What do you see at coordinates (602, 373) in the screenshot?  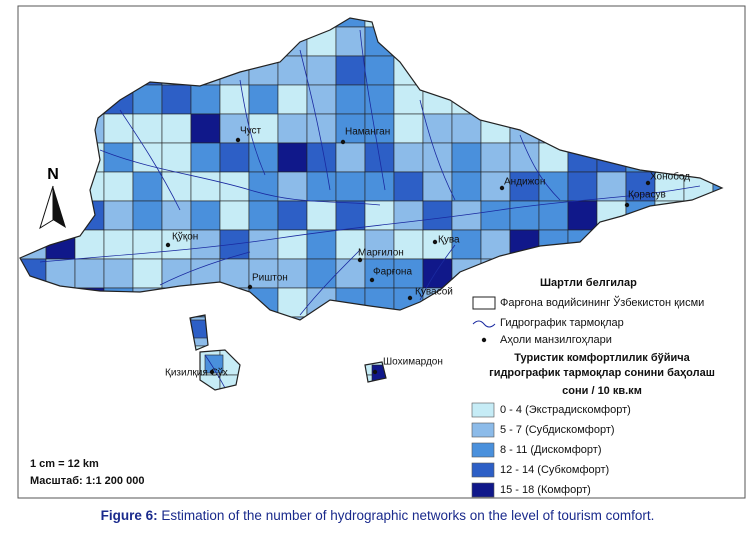 I see `legend-subtitle: гидрографик тармоқлар сонини баҳолаш` at bounding box center [602, 373].